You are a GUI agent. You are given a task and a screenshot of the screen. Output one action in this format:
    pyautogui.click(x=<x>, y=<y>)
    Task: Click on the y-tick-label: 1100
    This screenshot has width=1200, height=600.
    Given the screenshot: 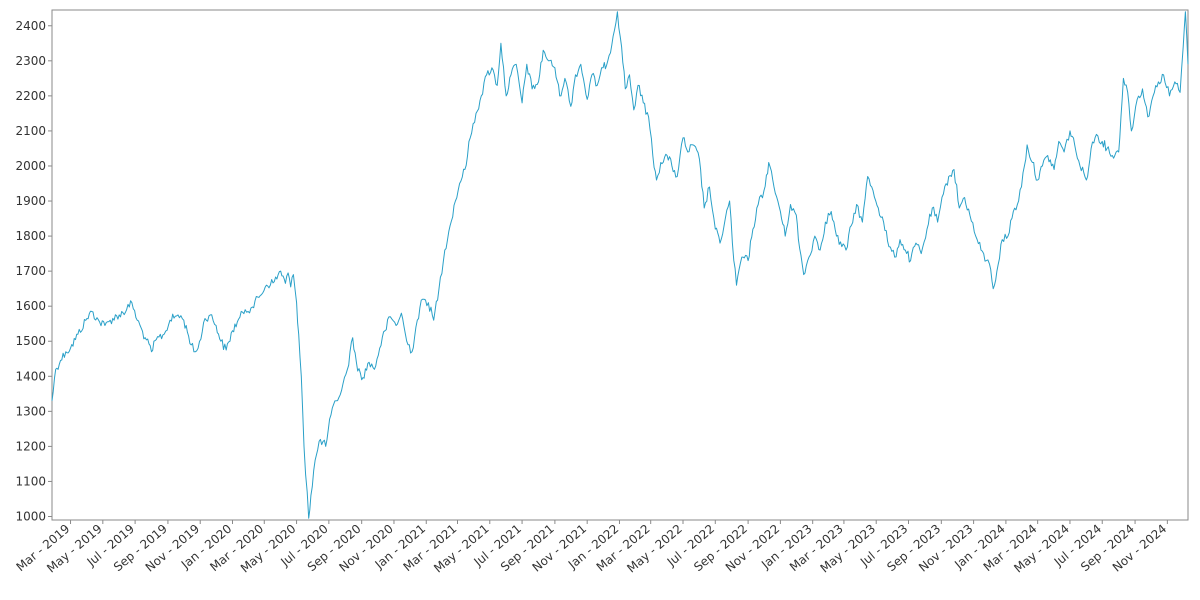 What is the action you would take?
    pyautogui.click(x=30, y=481)
    